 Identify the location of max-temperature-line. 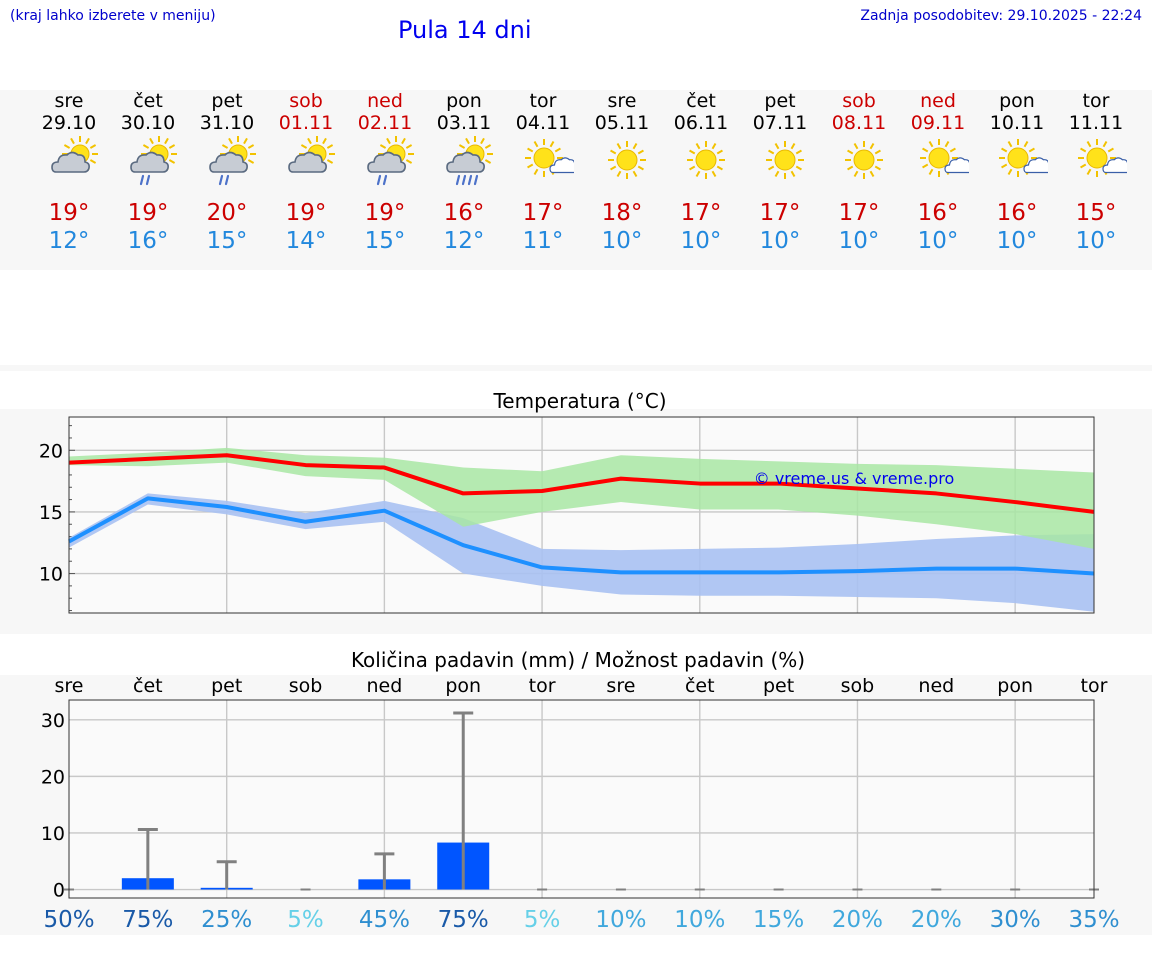
(581, 483).